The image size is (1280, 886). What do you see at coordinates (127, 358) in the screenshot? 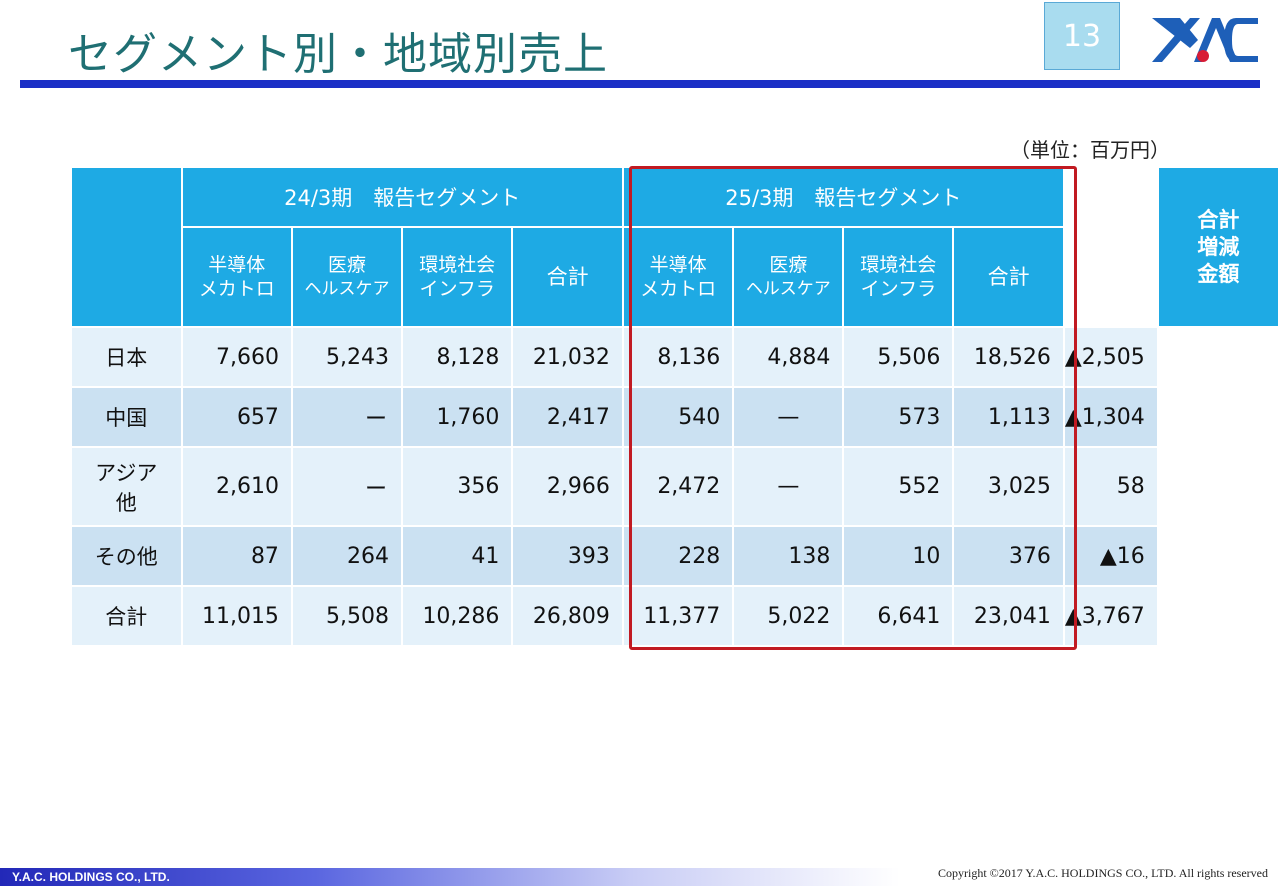
I see `region-label: 日本` at bounding box center [127, 358].